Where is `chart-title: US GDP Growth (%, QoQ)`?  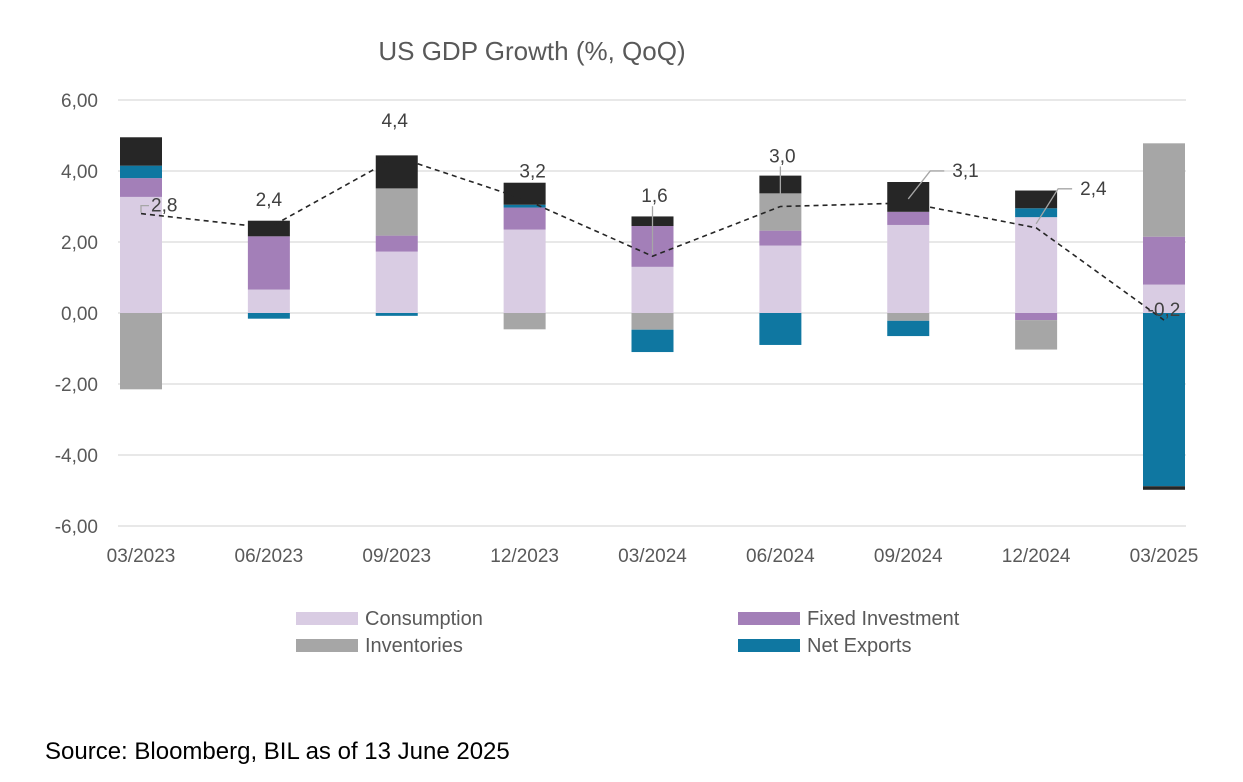
chart-title: US GDP Growth (%, QoQ) is located at coordinates (531, 51).